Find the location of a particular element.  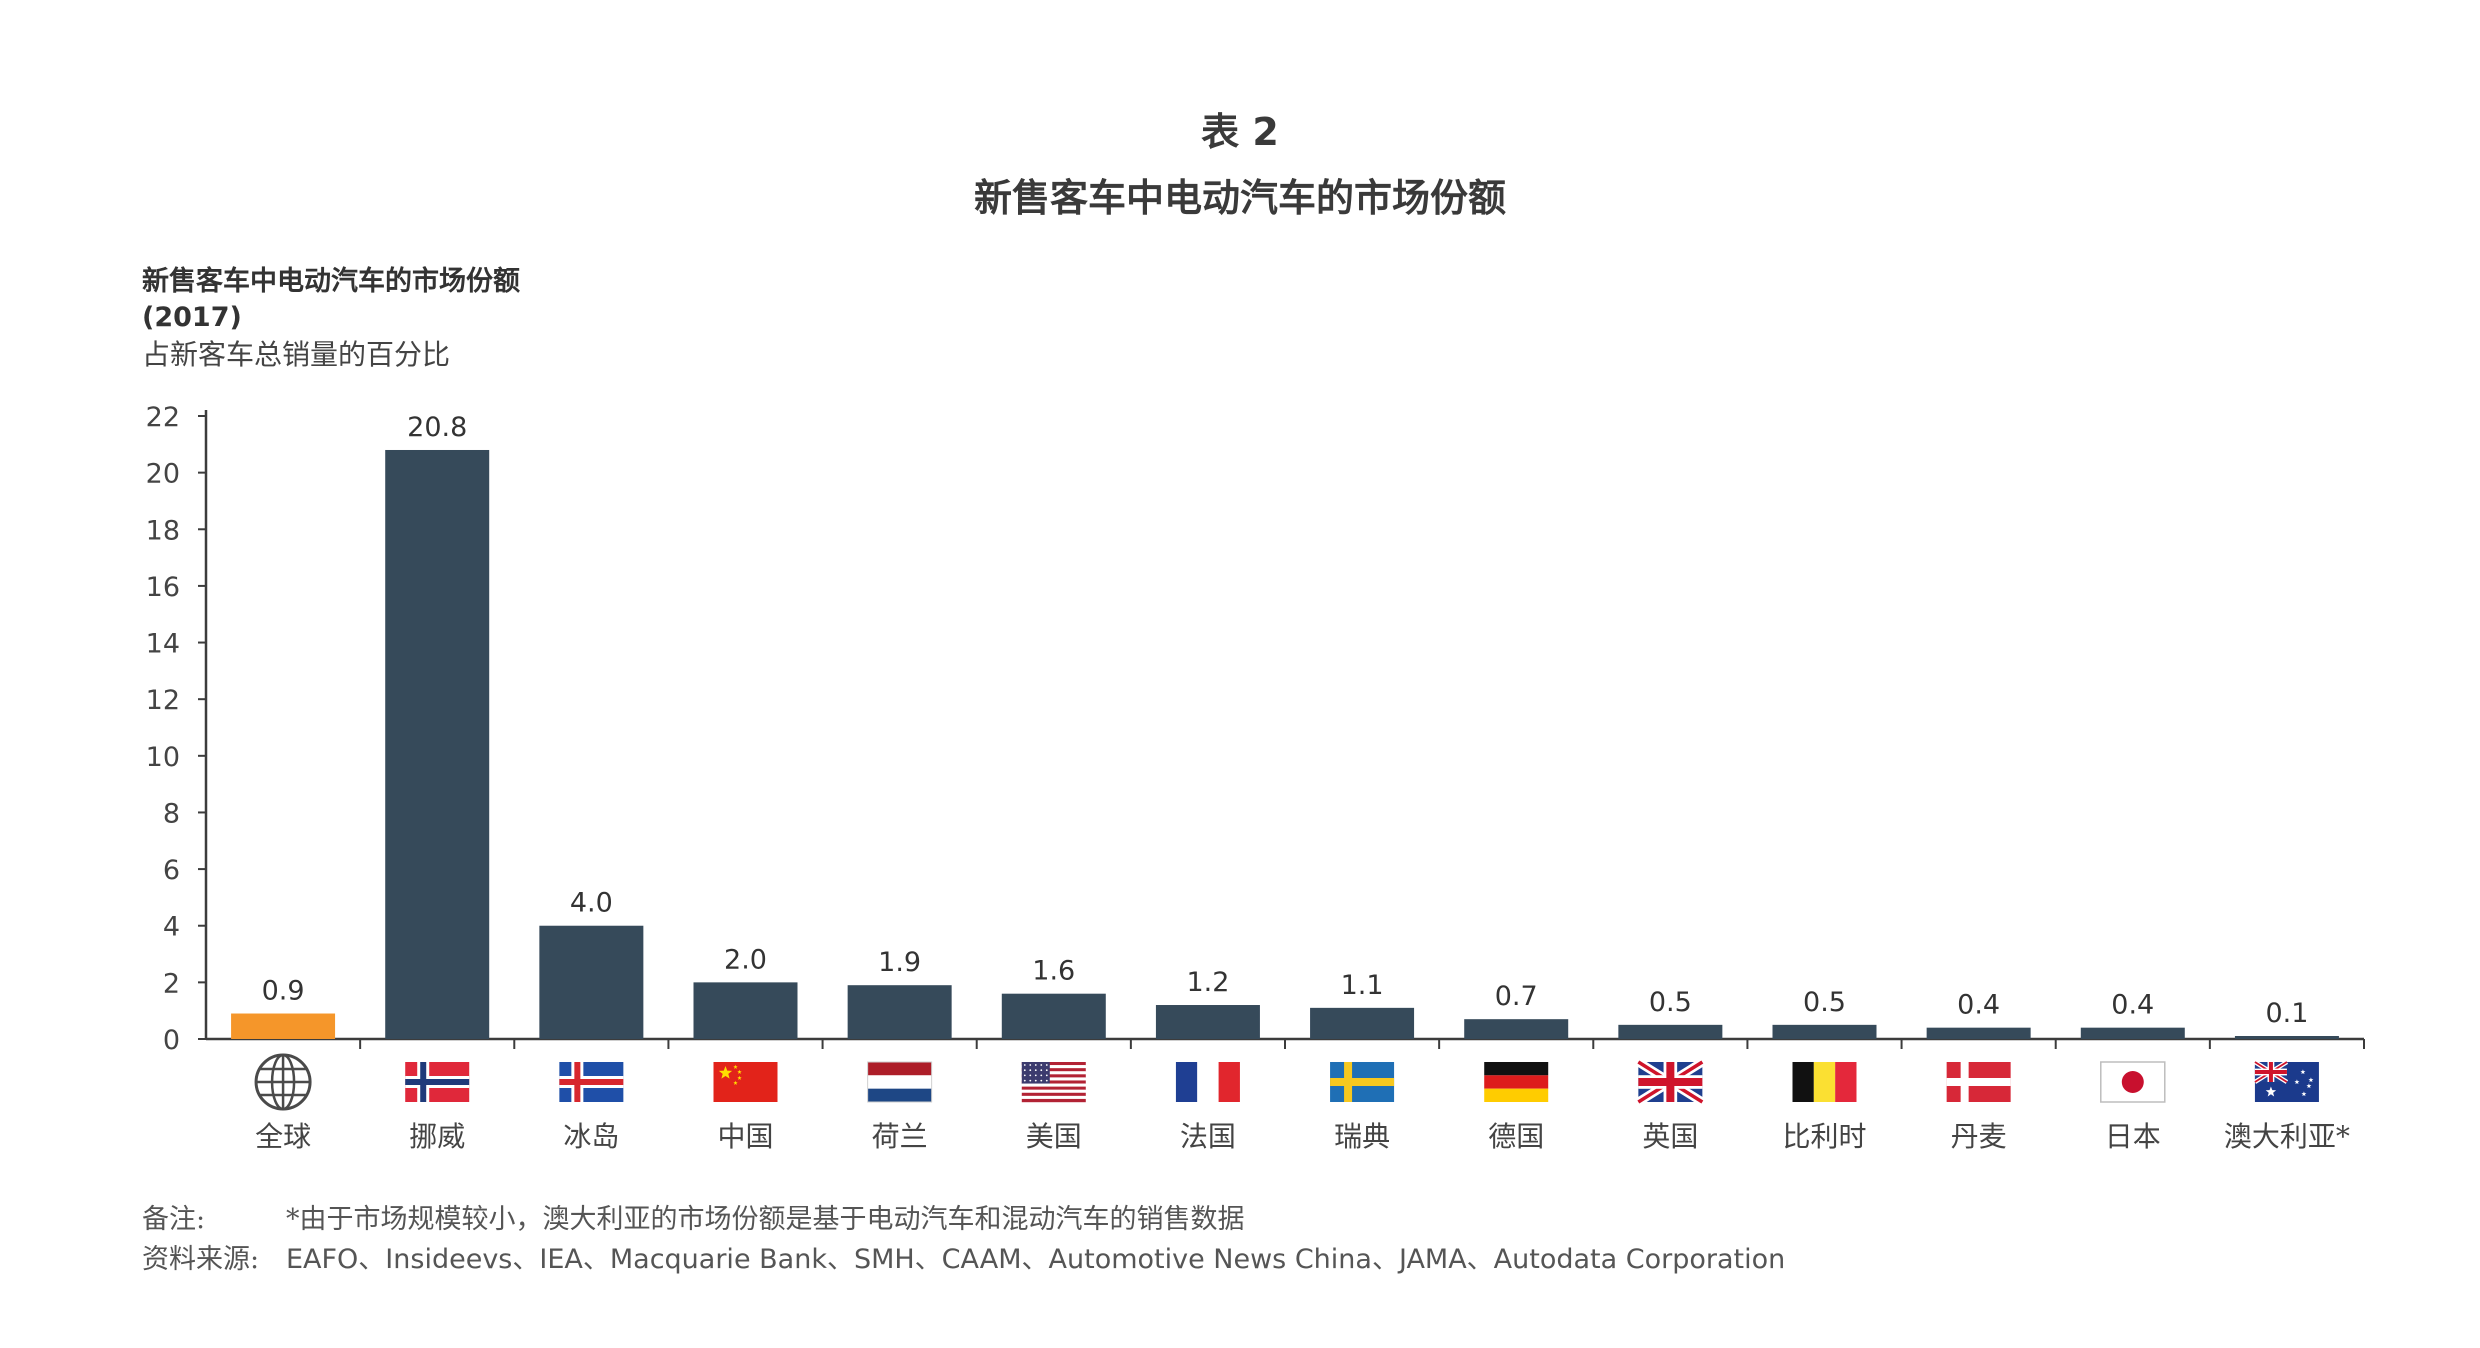

y-tick-label: 10 is located at coordinates (163, 757).